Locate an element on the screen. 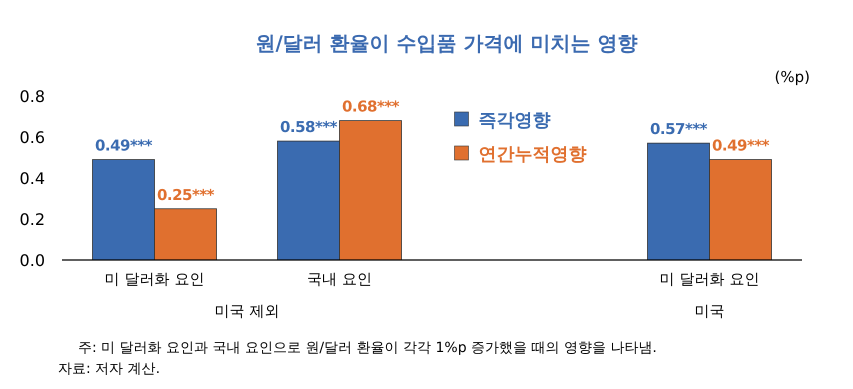  y-axis-title: (%p) is located at coordinates (792, 77).